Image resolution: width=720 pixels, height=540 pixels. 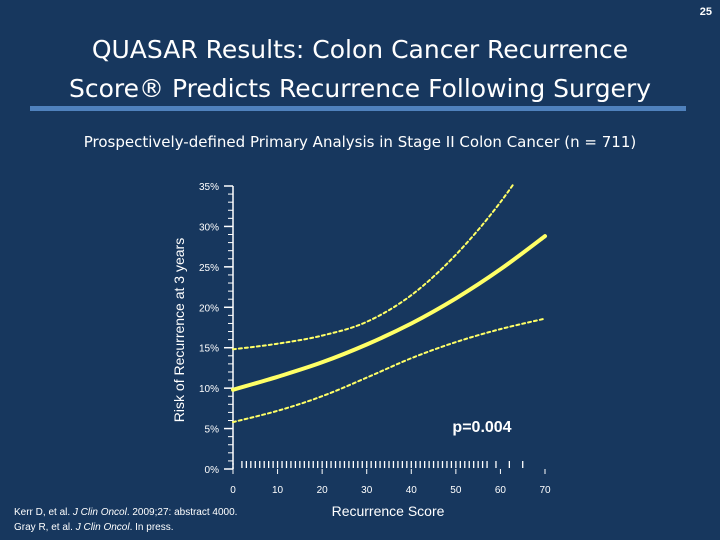 What do you see at coordinates (212, 470) in the screenshot?
I see `y-tick-label: 0%` at bounding box center [212, 470].